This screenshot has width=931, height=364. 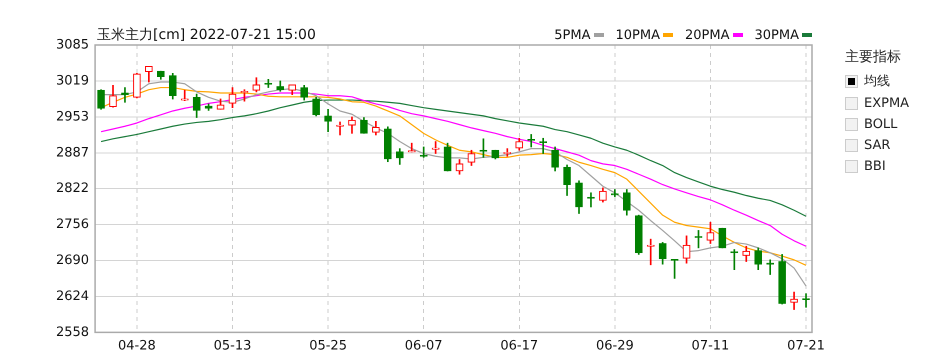 What do you see at coordinates (206, 35) in the screenshot?
I see `chart-title: 玉米主力[cm] 2022-07-21 15:00` at bounding box center [206, 35].